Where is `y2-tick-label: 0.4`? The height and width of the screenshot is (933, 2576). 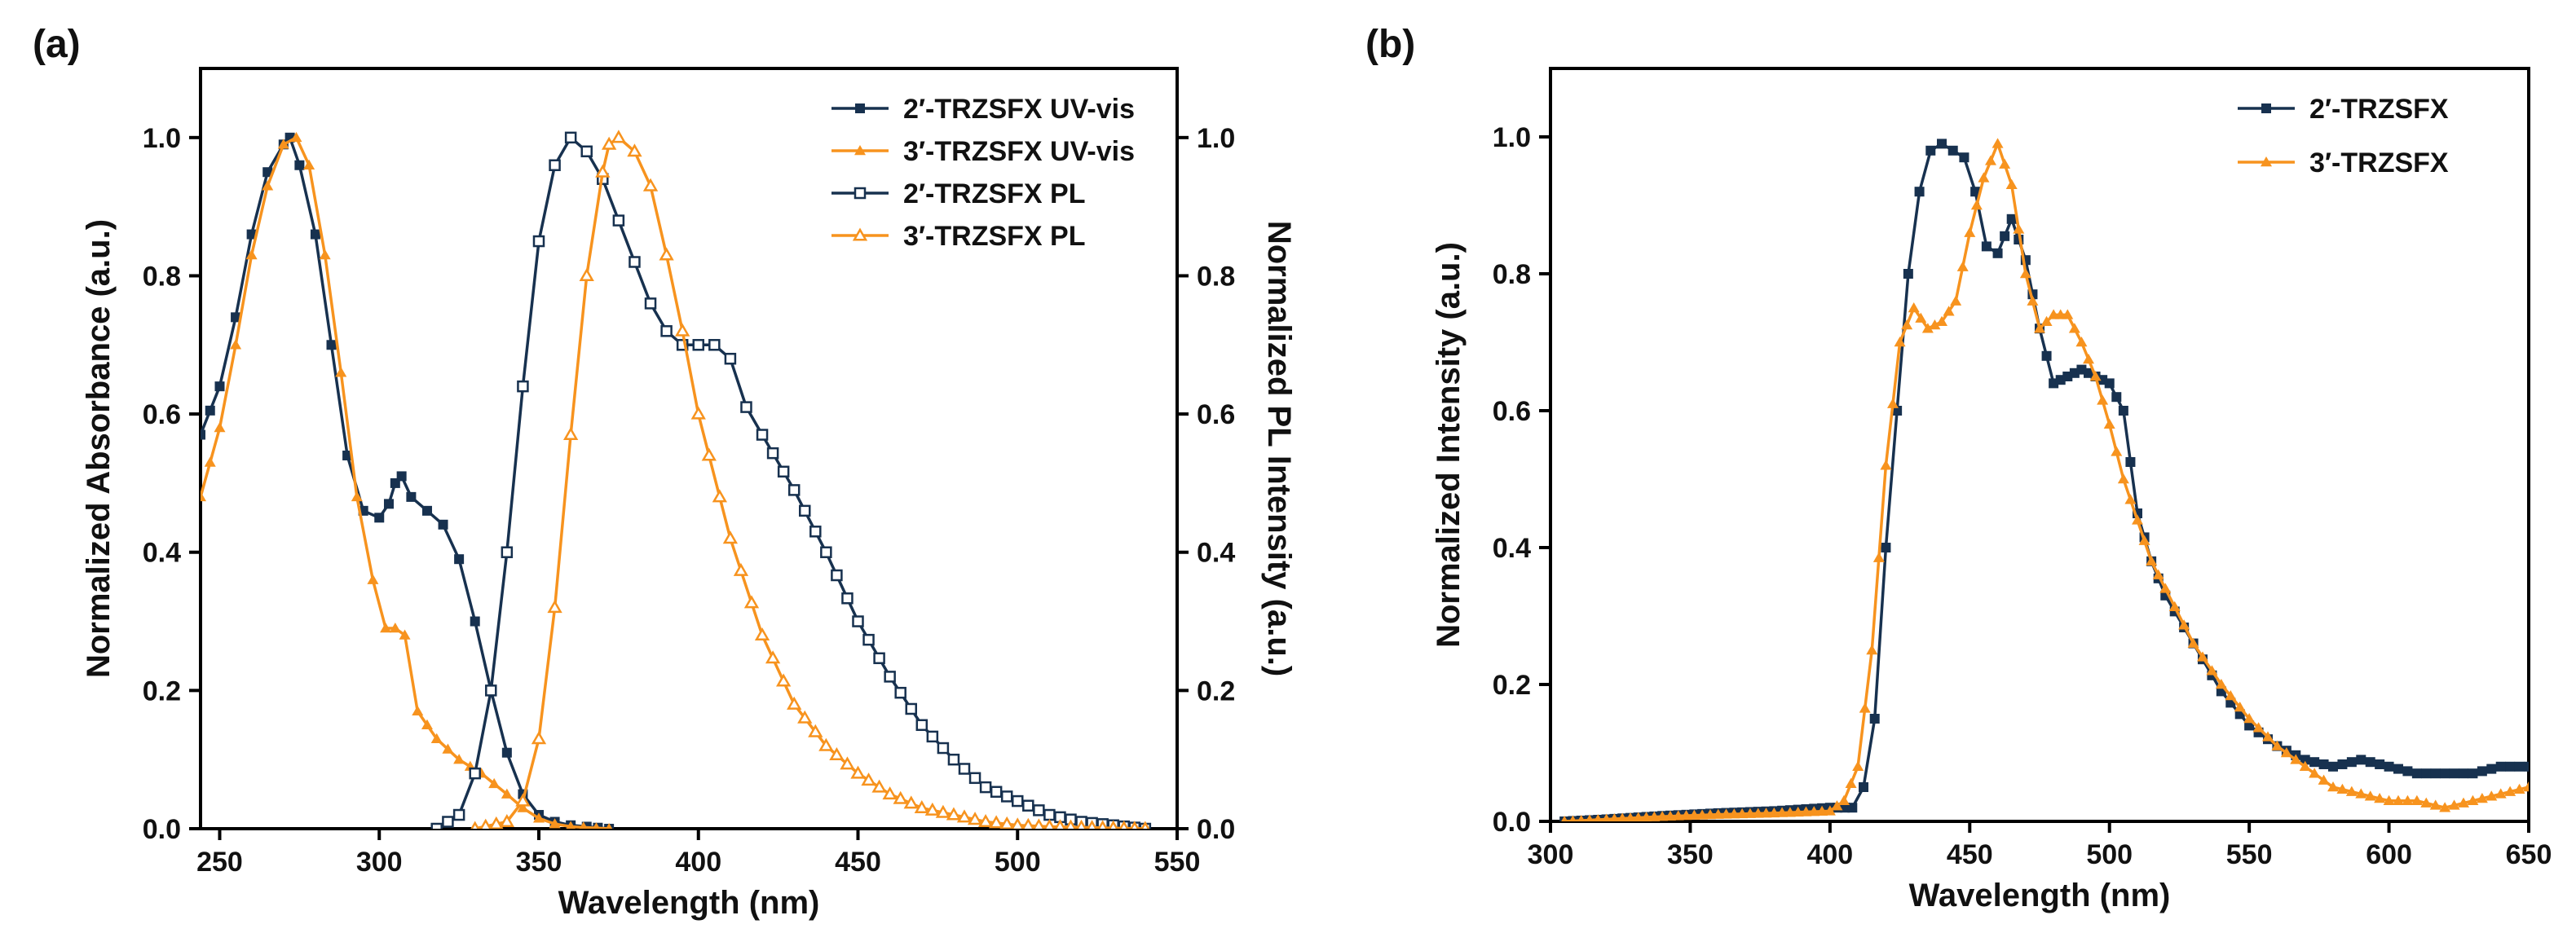
y2-tick-label: 0.4 is located at coordinates (1216, 554).